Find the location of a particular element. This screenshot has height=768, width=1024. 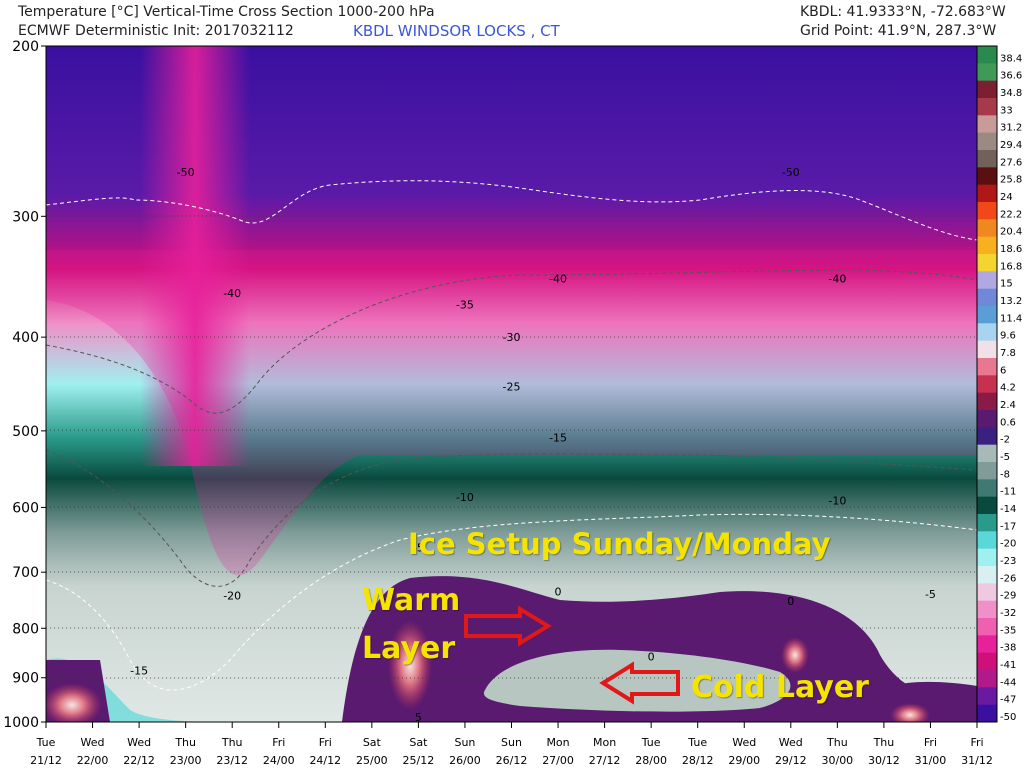

x-date-label: 22/12 is located at coordinates (139, 760).